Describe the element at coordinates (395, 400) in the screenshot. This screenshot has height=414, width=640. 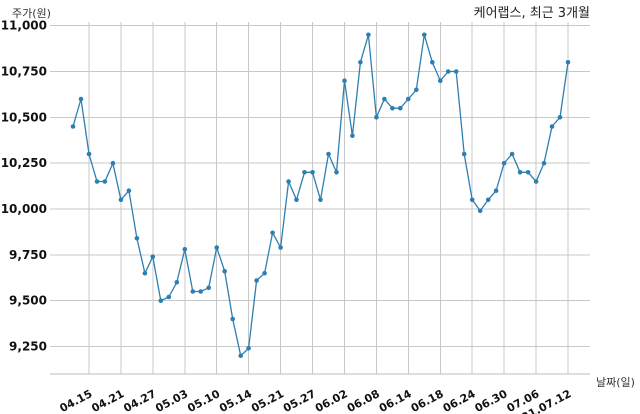
I see `x-tick-label: 06.14` at that location.